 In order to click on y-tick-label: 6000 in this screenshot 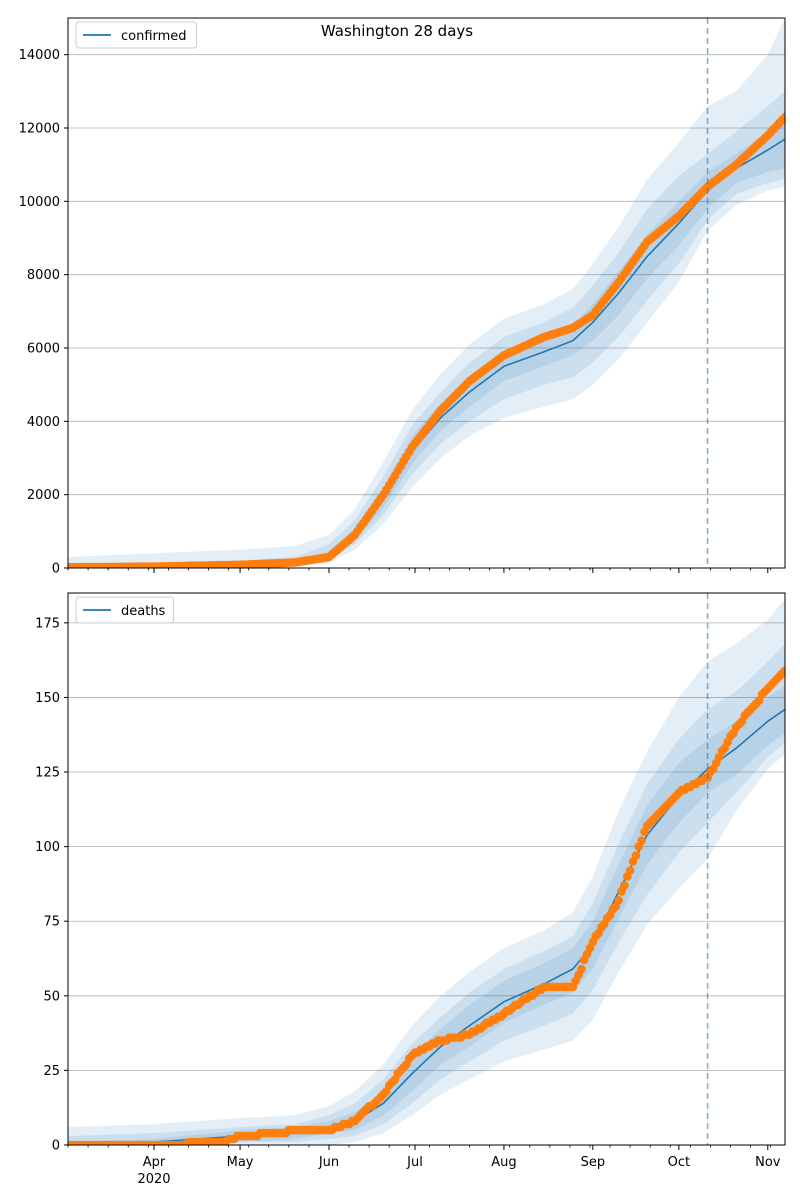, I will do `click(43, 349)`.